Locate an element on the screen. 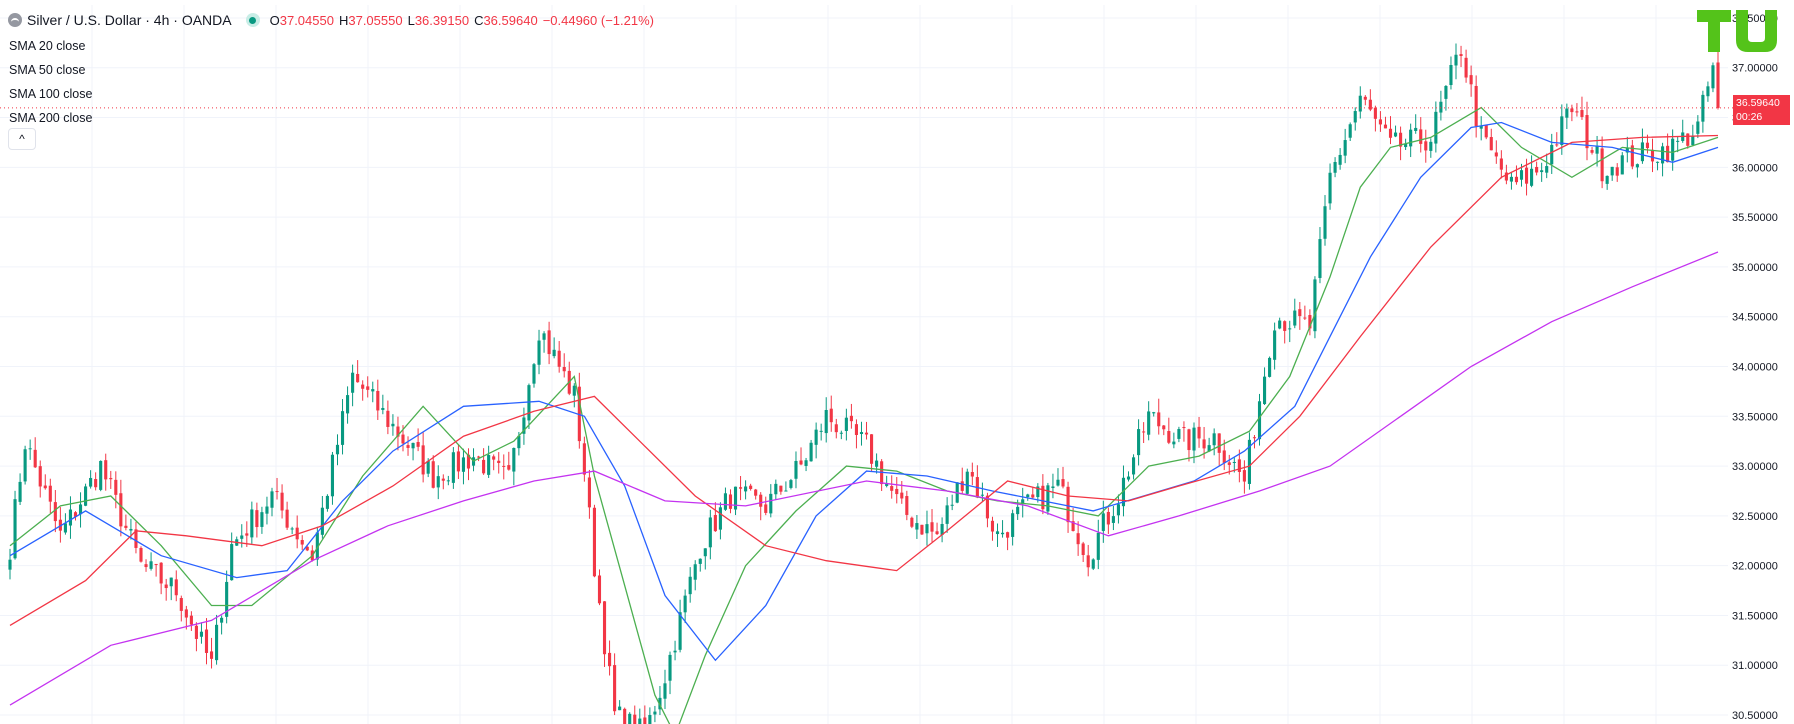  legend-sma-20: SMA 20 close is located at coordinates (47, 46).